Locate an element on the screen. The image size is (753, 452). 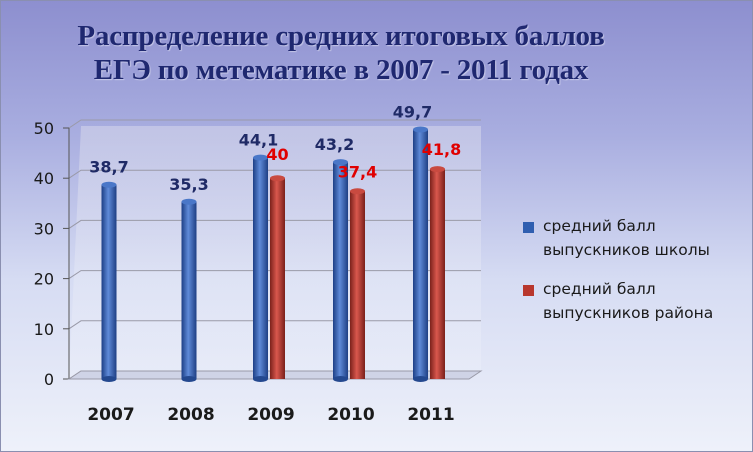
y-tick-label: 30 is located at coordinates (44, 228).